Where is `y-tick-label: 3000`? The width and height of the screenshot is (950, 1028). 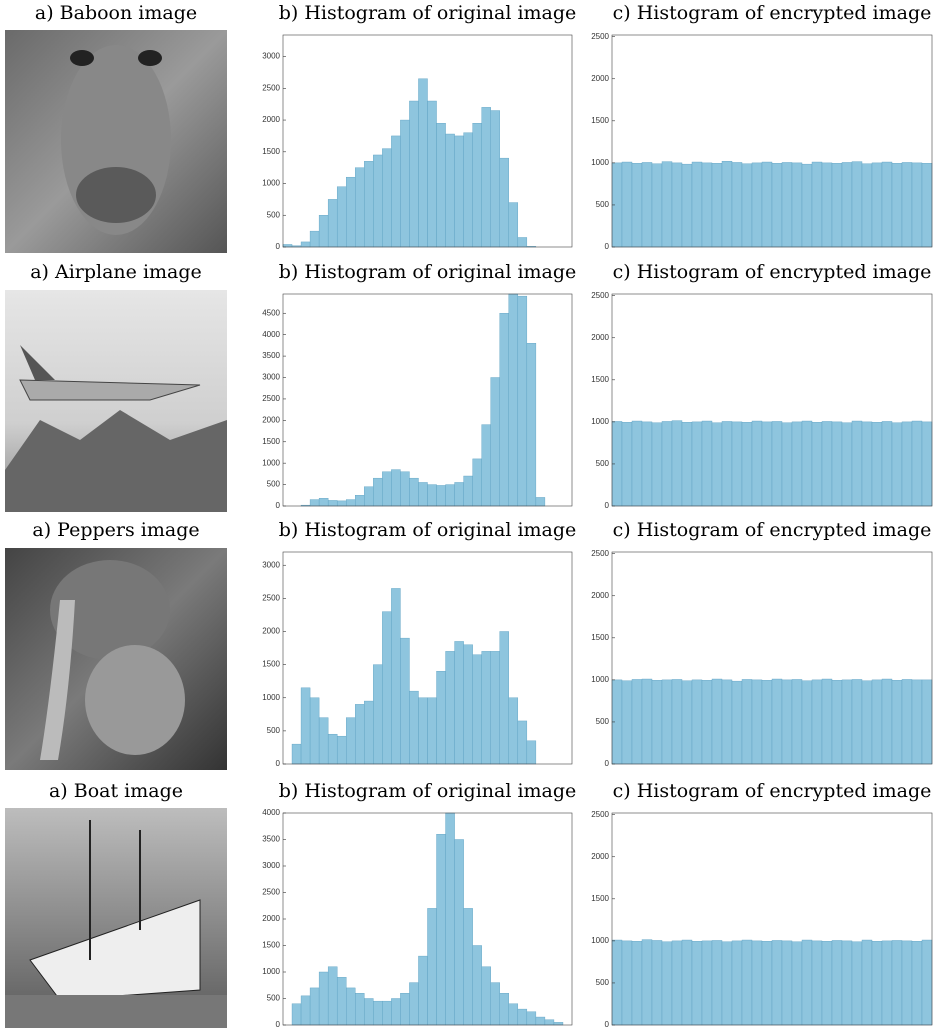
y-tick-label: 3000 is located at coordinates (271, 56).